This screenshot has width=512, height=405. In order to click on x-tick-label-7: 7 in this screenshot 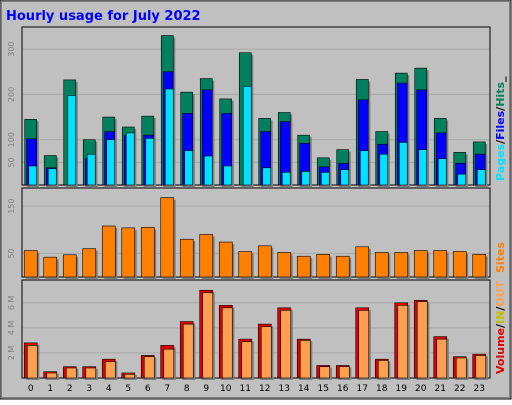, I will do `click(167, 389)`.